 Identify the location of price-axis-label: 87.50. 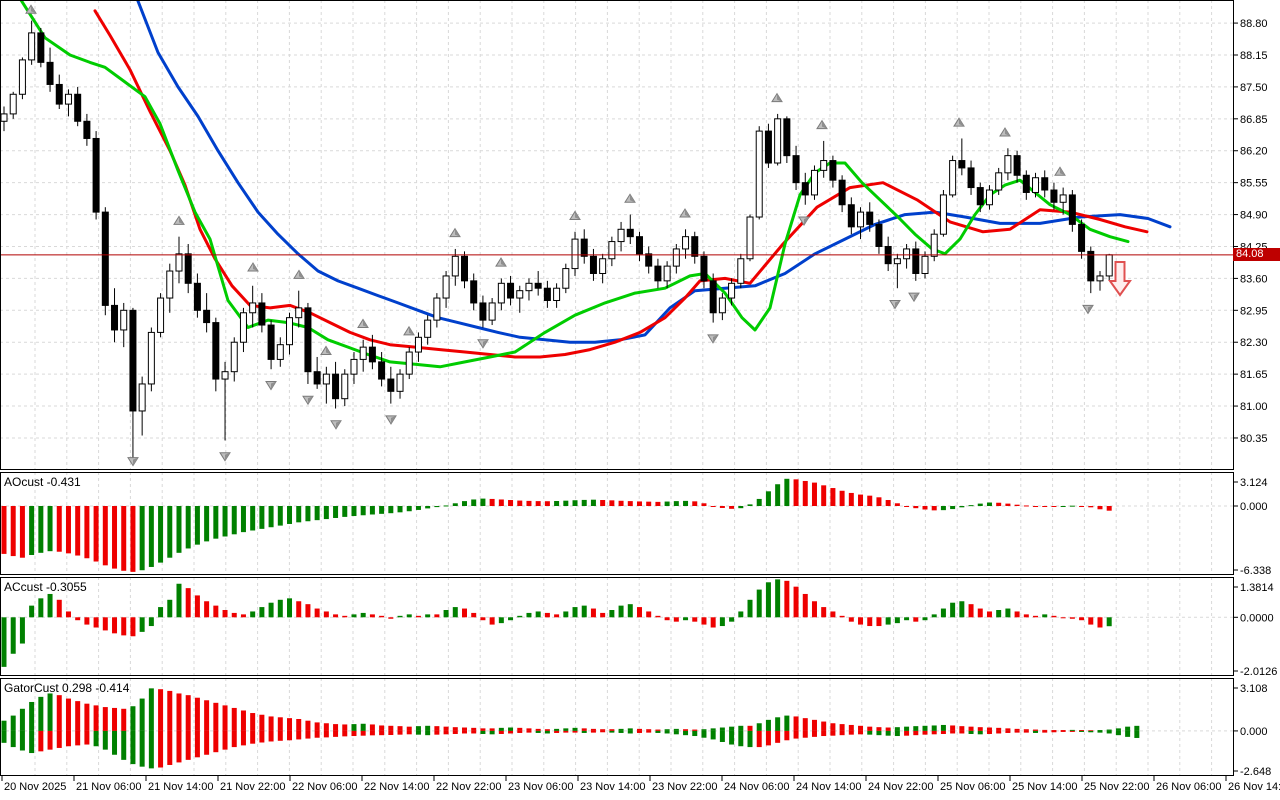
(1254, 88).